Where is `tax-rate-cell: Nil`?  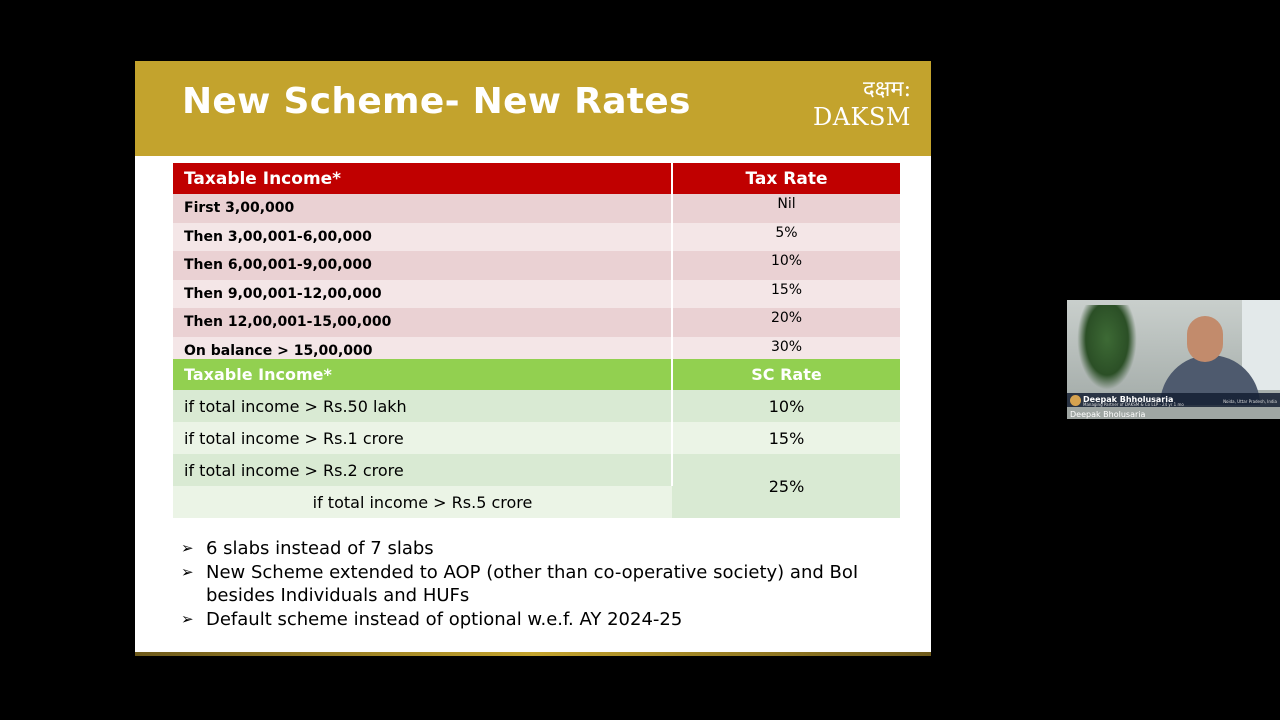
tax-rate-cell: Nil is located at coordinates (786, 208).